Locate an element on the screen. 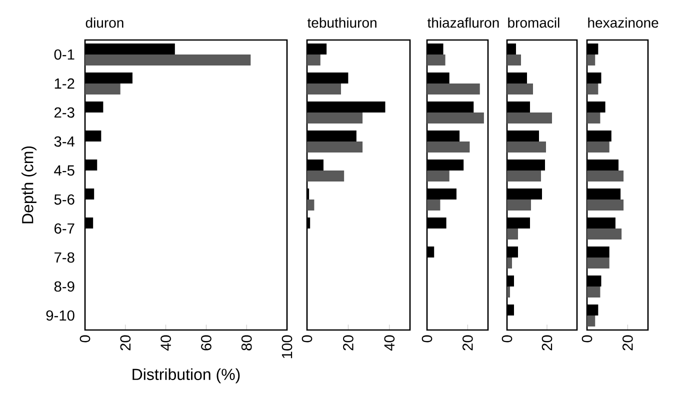 The height and width of the screenshot is (410, 674). x-tick-label: 80 is located at coordinates (246, 342).